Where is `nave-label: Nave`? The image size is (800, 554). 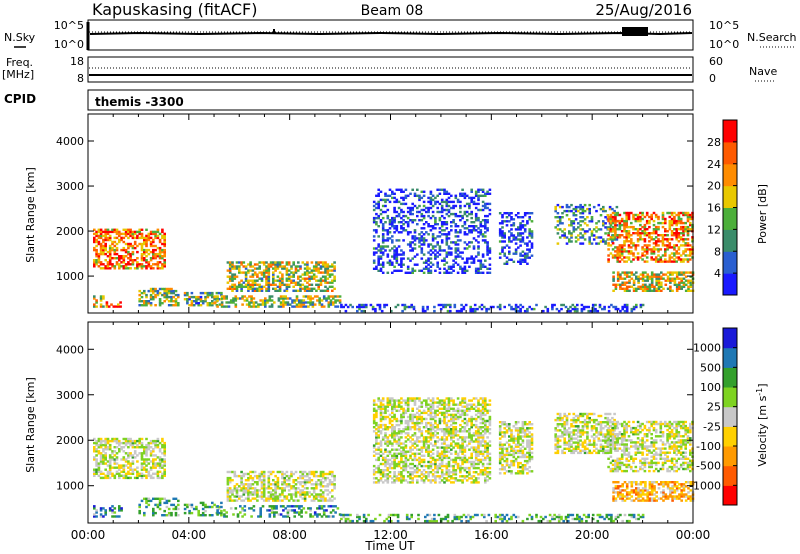
nave-label: Nave is located at coordinates (763, 71).